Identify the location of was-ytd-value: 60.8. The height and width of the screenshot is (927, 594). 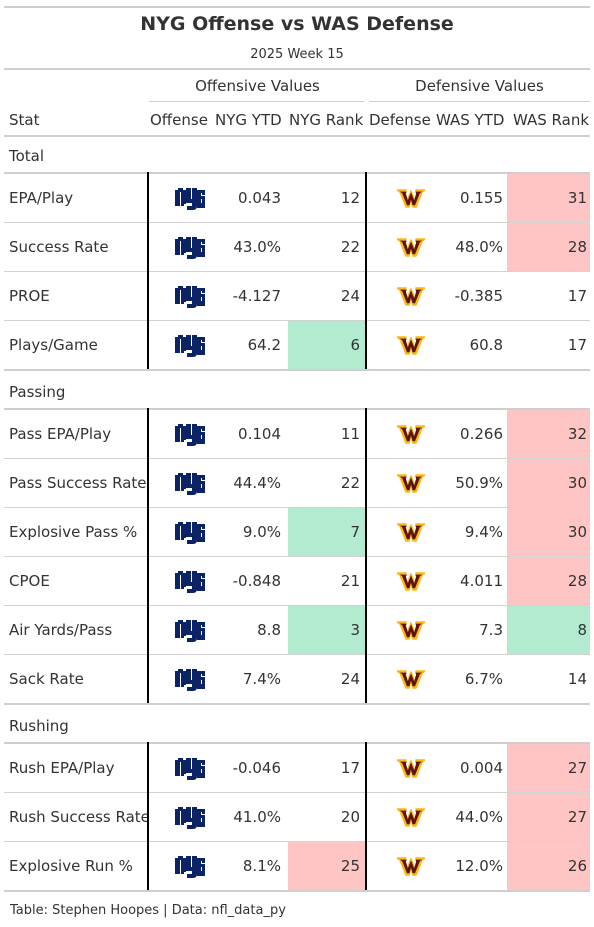
(486, 345).